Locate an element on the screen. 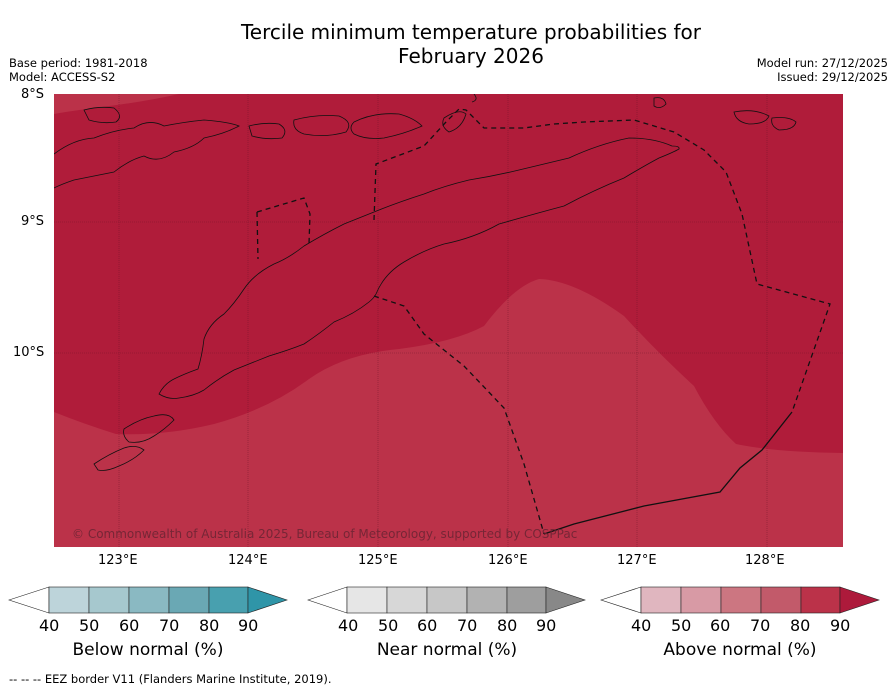 The width and height of the screenshot is (896, 690). cbar-below-tick: 80 is located at coordinates (209, 625).